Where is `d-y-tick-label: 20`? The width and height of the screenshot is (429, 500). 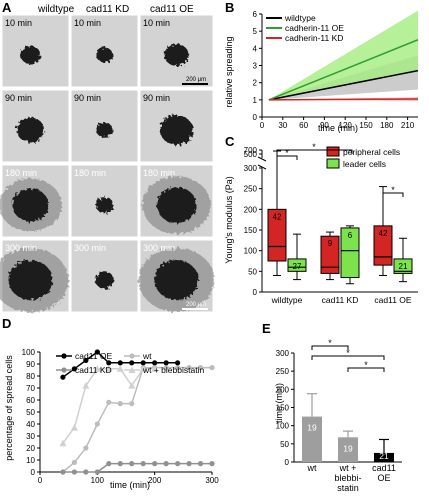 d-y-tick-label: 20 is located at coordinates (30, 448).